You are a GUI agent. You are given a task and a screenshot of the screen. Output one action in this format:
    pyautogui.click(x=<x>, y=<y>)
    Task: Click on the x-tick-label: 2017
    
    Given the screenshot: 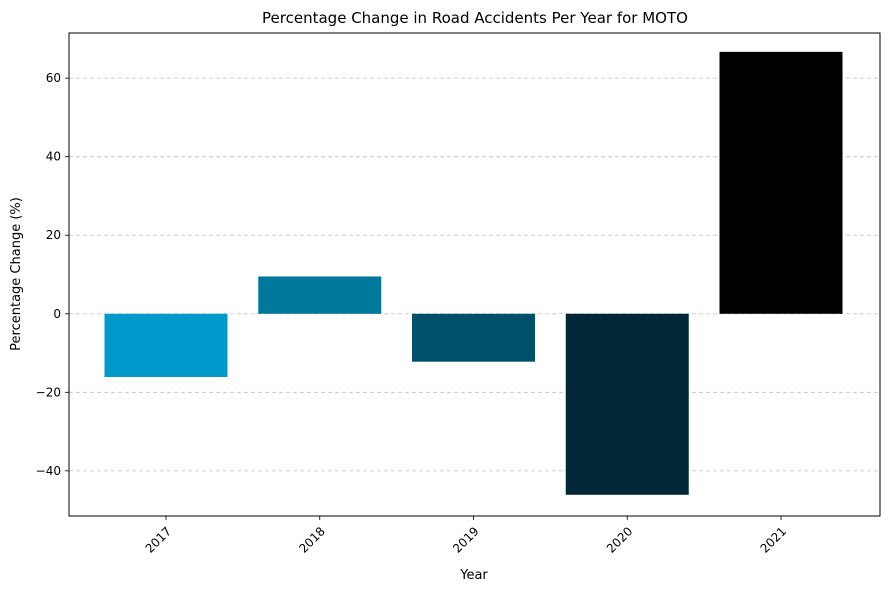 What is the action you would take?
    pyautogui.click(x=158, y=539)
    